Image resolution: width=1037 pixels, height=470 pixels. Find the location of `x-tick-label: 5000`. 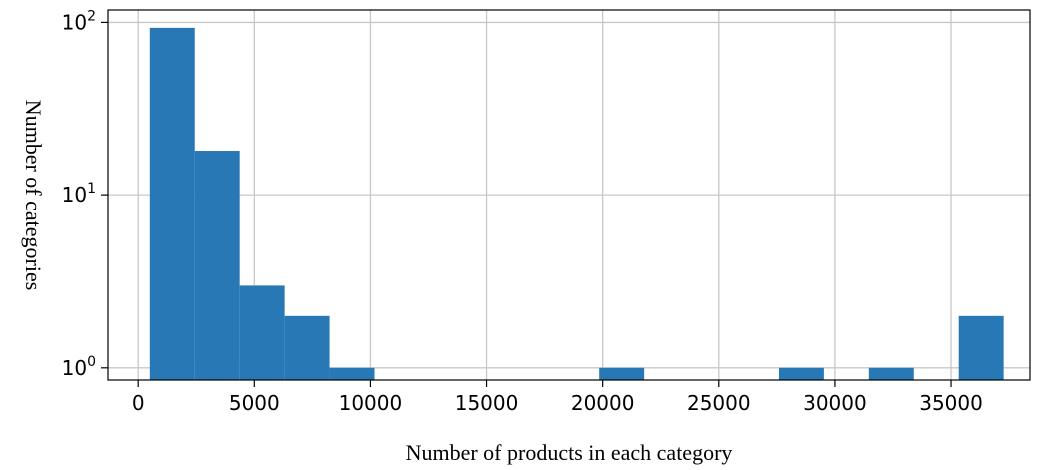

x-tick-label: 5000 is located at coordinates (254, 403).